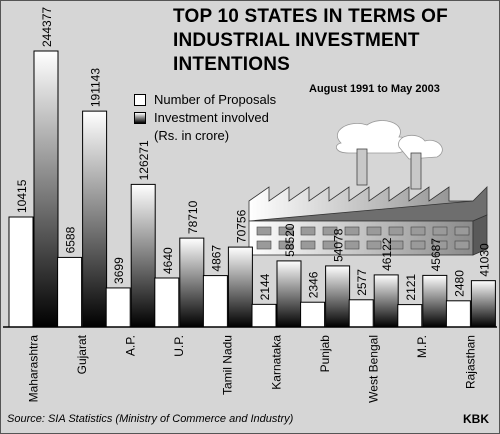  Describe the element at coordinates (211, 117) in the screenshot. I see `legend-label-investment: Investment involved` at that location.